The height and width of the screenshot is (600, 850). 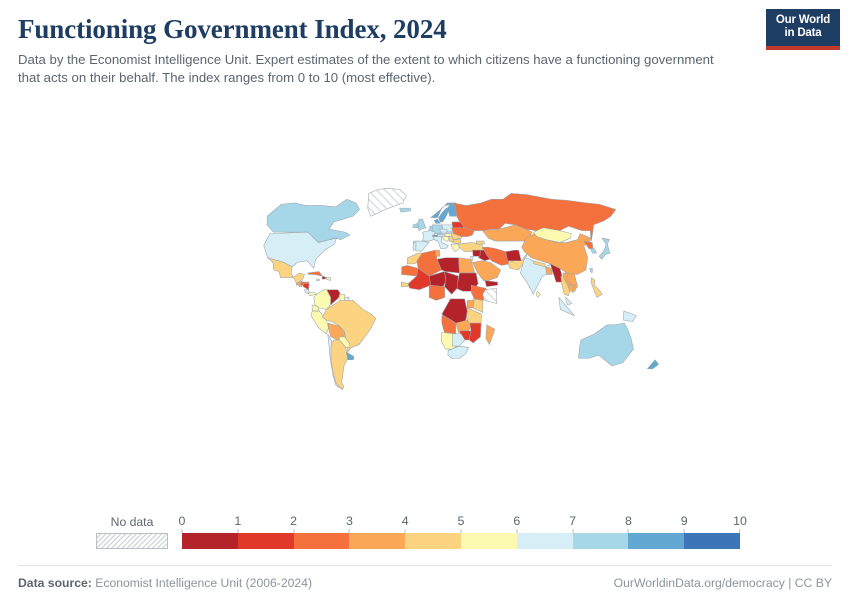 What do you see at coordinates (803, 29) in the screenshot?
I see `owid-logo: Our World in Data` at bounding box center [803, 29].